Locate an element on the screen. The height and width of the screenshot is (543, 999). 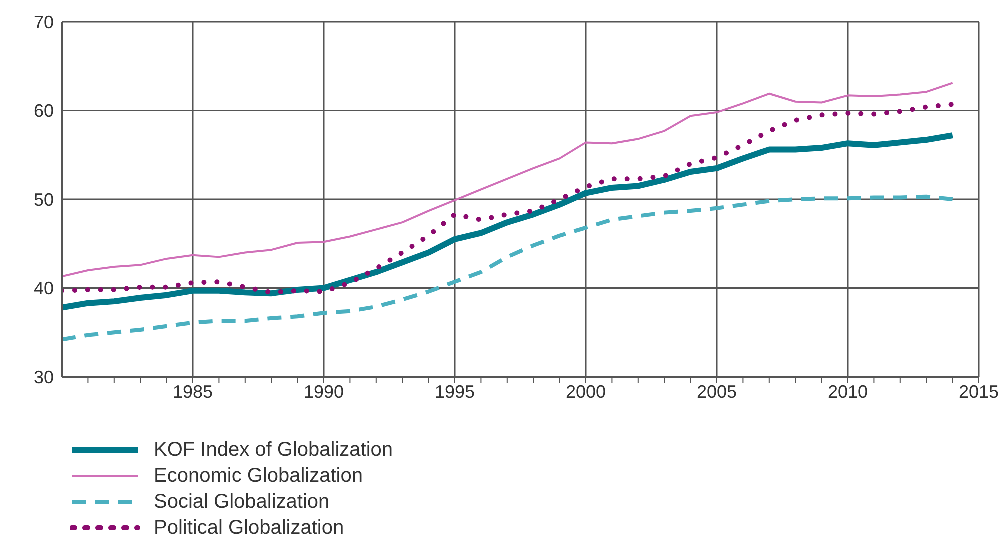
y-tick-label: 30 is located at coordinates (44, 377).